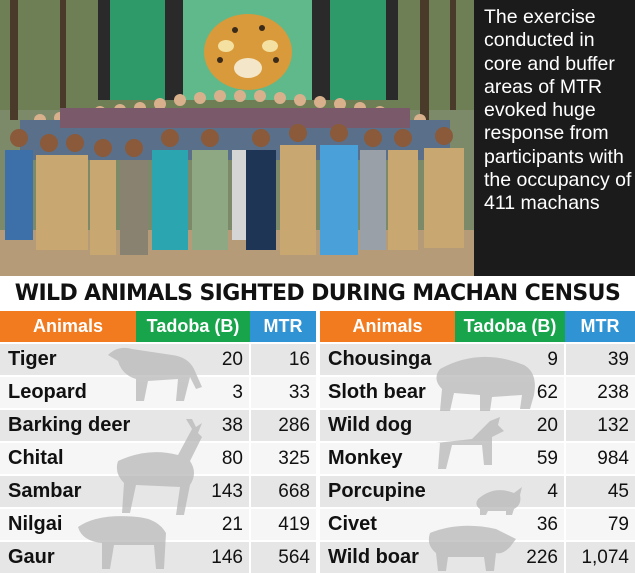 The width and height of the screenshot is (635, 573). What do you see at coordinates (68, 458) in the screenshot?
I see `animal-name: Chital` at bounding box center [68, 458].